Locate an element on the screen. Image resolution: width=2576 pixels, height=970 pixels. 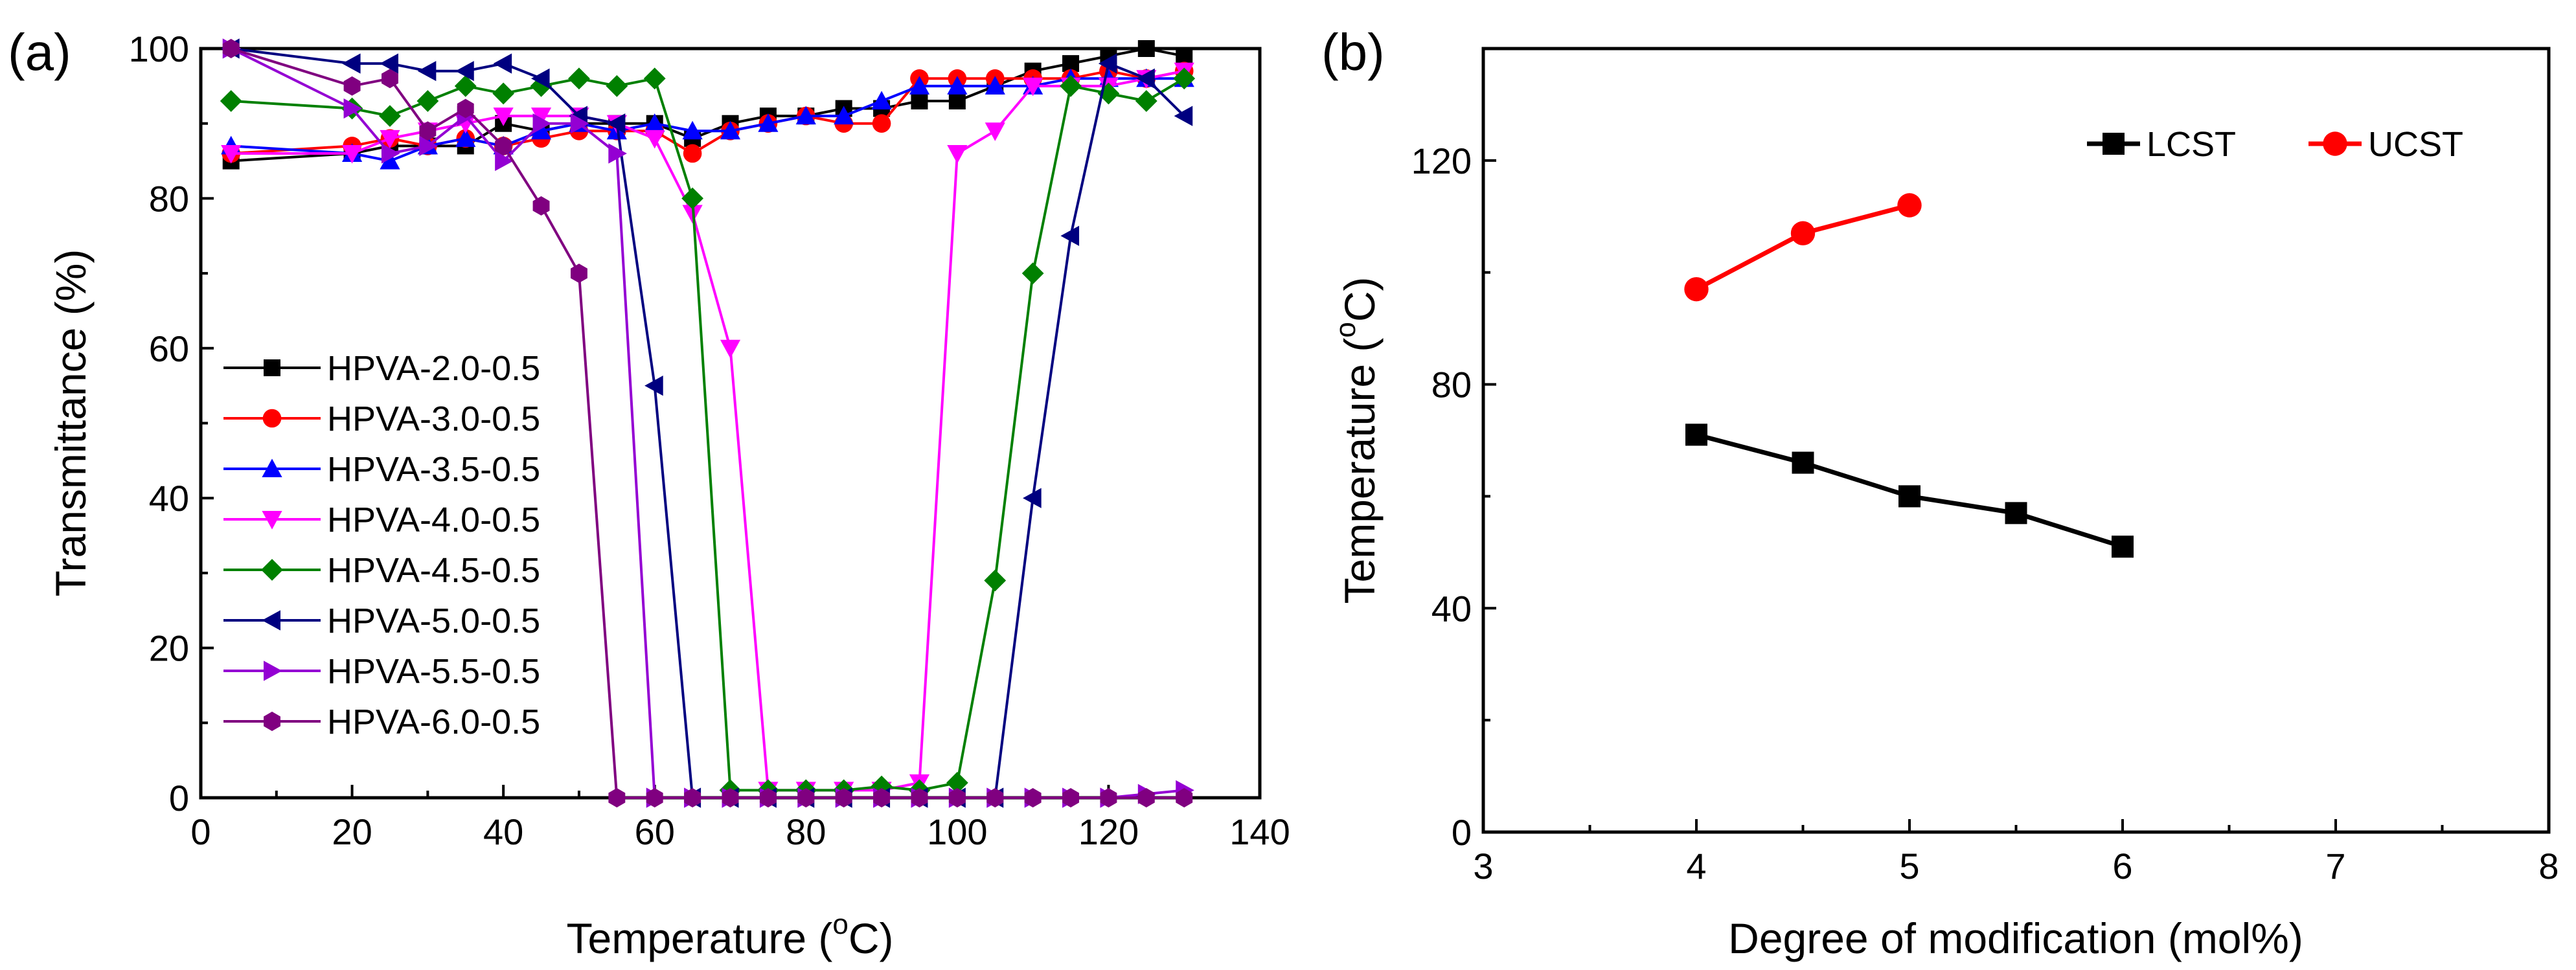
x-tick-label: 80 is located at coordinates (806, 831).